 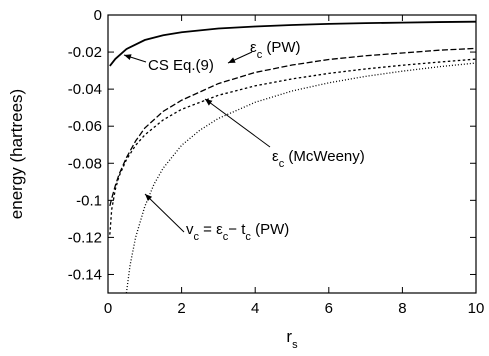 What do you see at coordinates (128, 57) in the screenshot?
I see `cs-eq9-arrow-head` at bounding box center [128, 57].